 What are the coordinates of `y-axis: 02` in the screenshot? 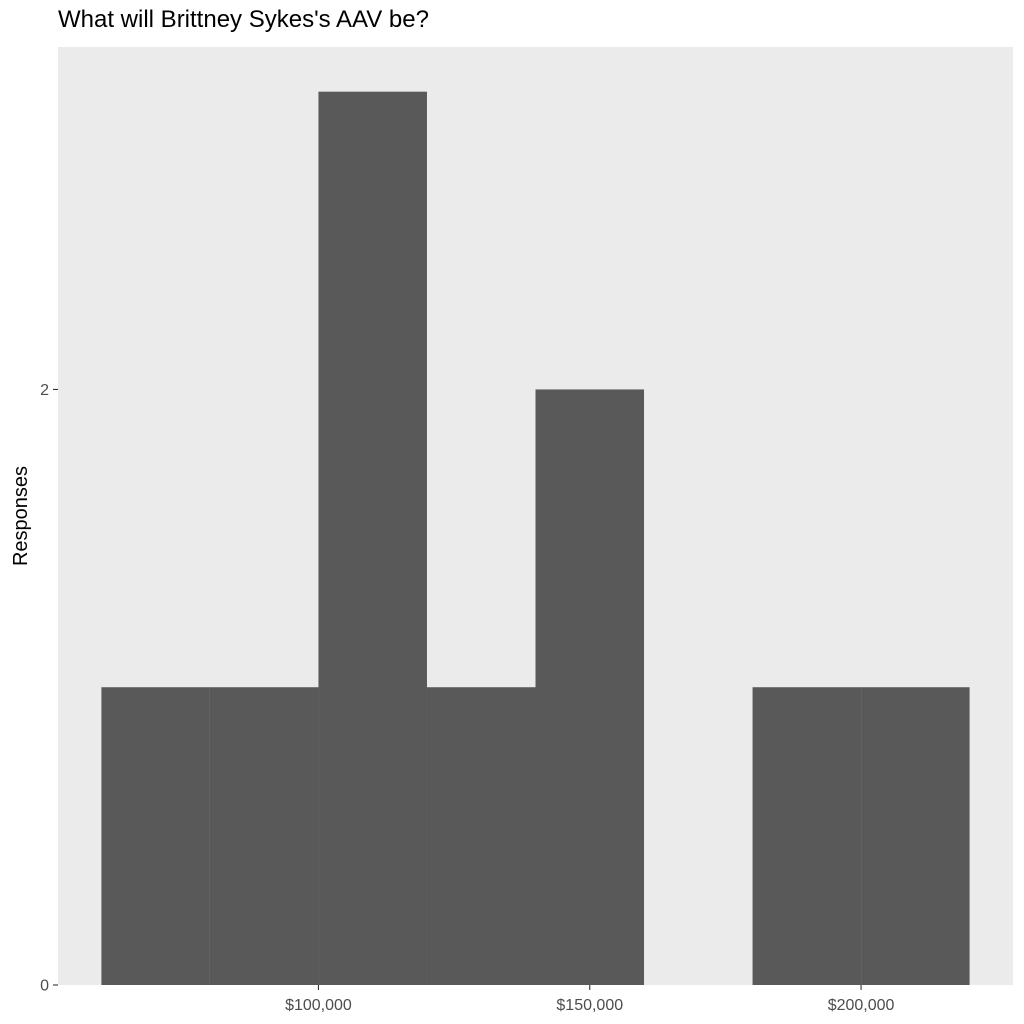 It's located at (49, 688).